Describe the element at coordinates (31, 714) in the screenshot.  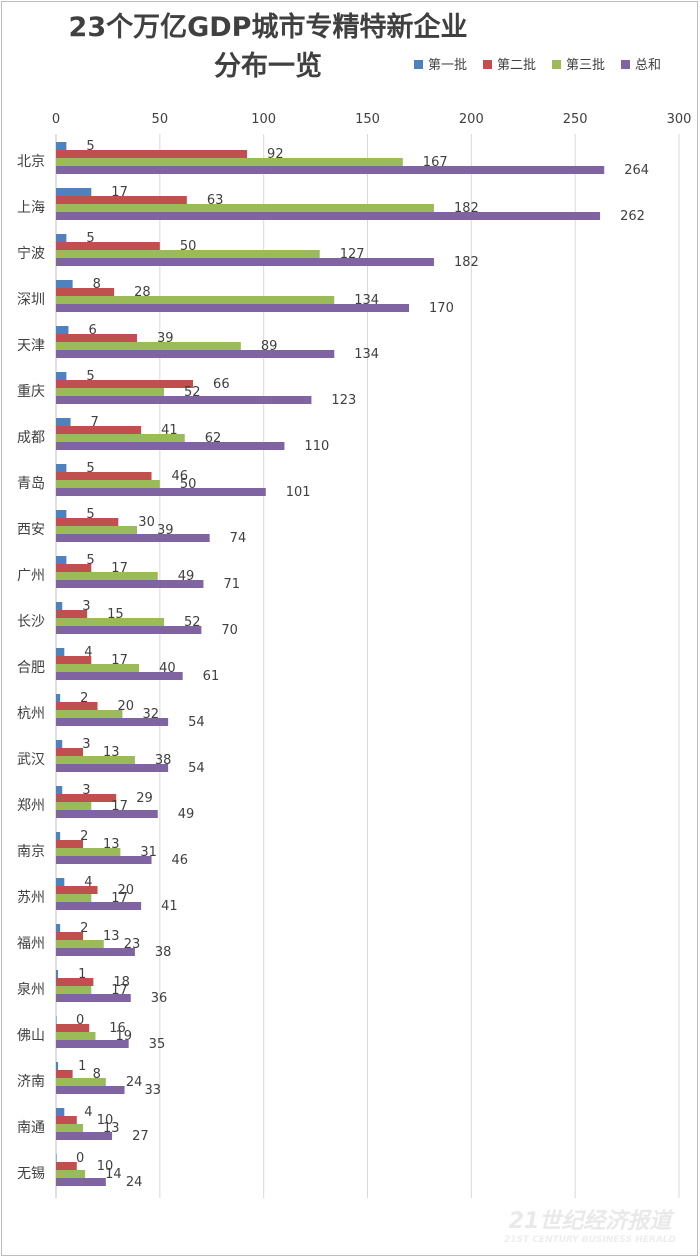
I see `category-label-13: 杭州` at that location.